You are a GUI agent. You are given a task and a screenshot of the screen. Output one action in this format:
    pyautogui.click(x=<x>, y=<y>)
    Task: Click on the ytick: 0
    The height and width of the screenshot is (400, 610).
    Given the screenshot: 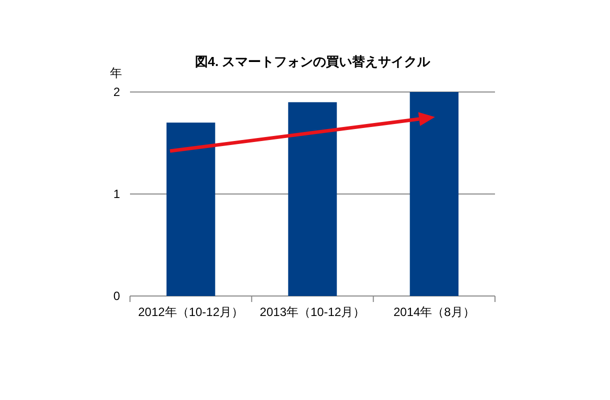 What is the action you would take?
    pyautogui.click(x=116, y=296)
    